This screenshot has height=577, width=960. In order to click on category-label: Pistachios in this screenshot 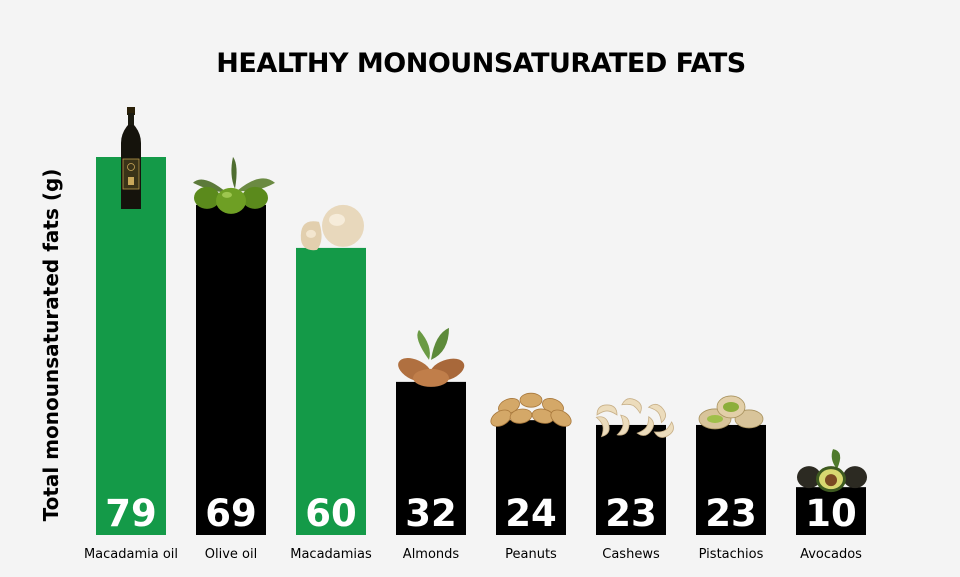, I will do `click(731, 554)`.